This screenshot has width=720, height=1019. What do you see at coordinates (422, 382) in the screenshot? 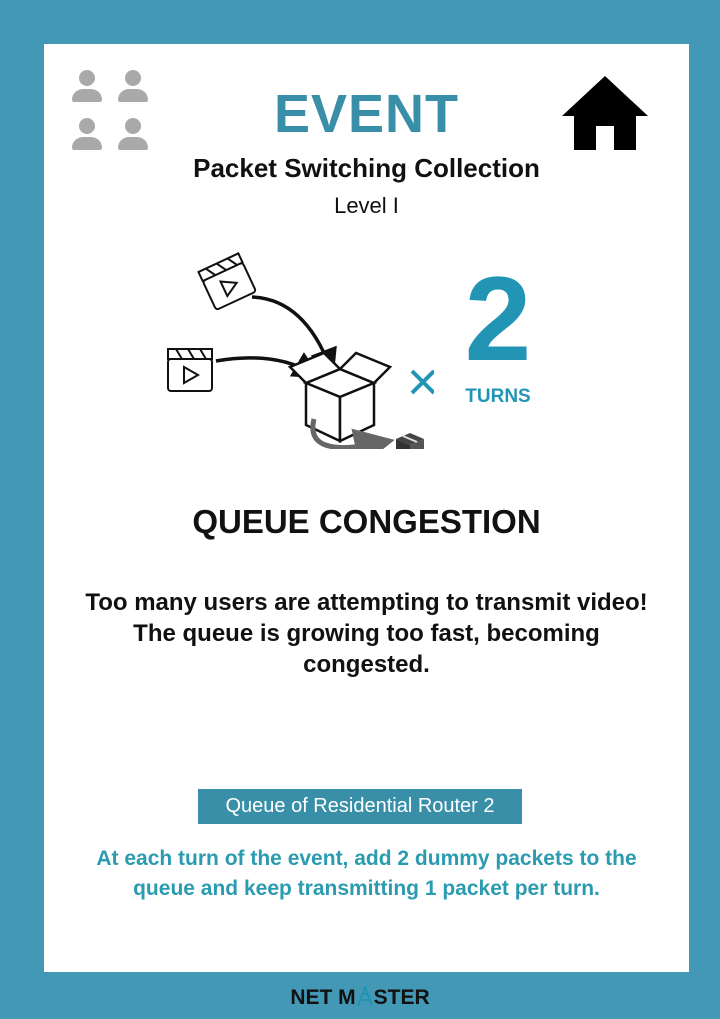
I see `multiplier-icon` at bounding box center [422, 382].